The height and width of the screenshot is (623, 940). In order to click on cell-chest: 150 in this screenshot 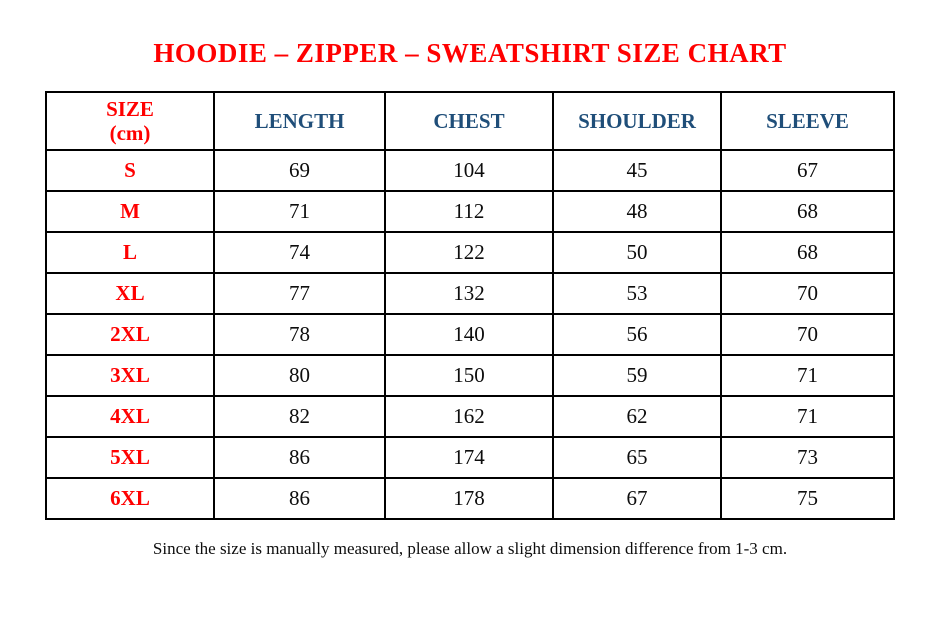, I will do `click(469, 375)`.